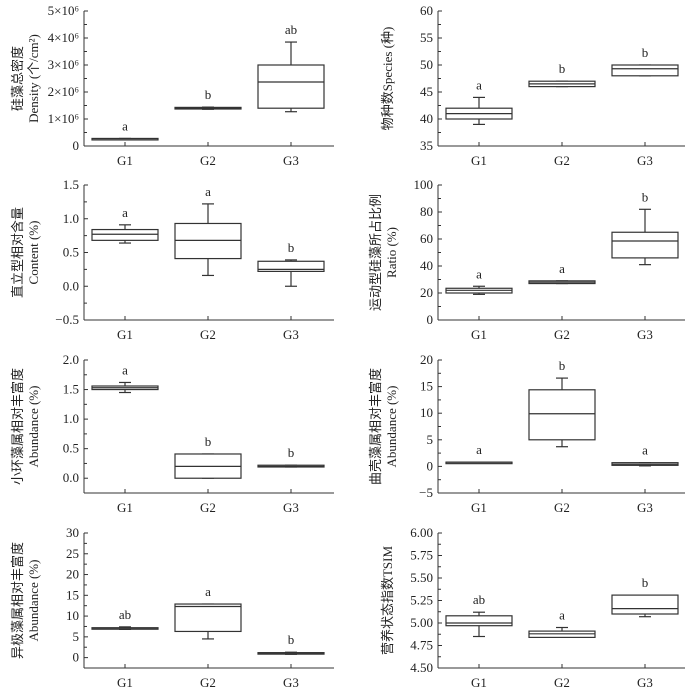 The height and width of the screenshot is (692, 700). I want to click on y-axis-label: 异极藻属相对丰富度, so click(17, 600).